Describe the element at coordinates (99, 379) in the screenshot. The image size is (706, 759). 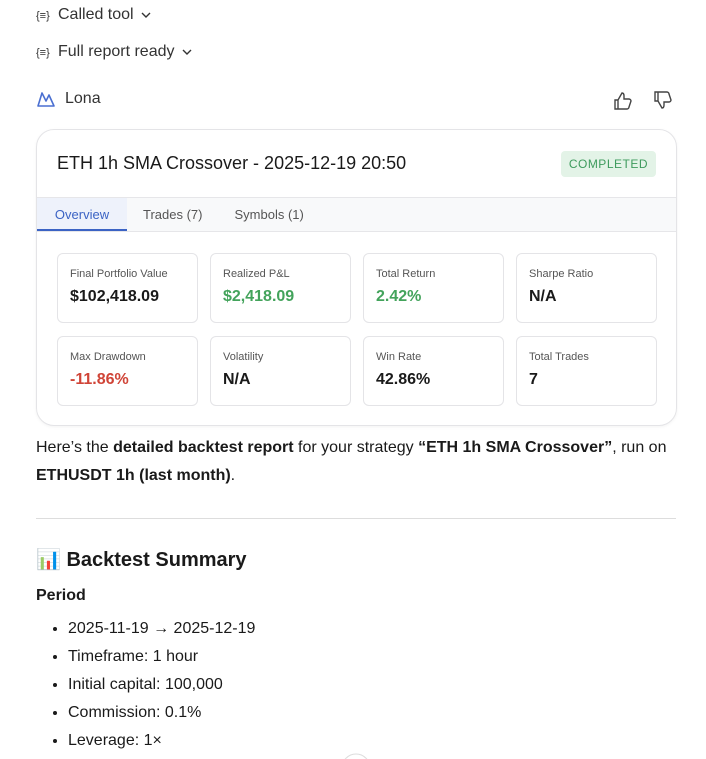
I see `metric-value: -11.86%` at that location.